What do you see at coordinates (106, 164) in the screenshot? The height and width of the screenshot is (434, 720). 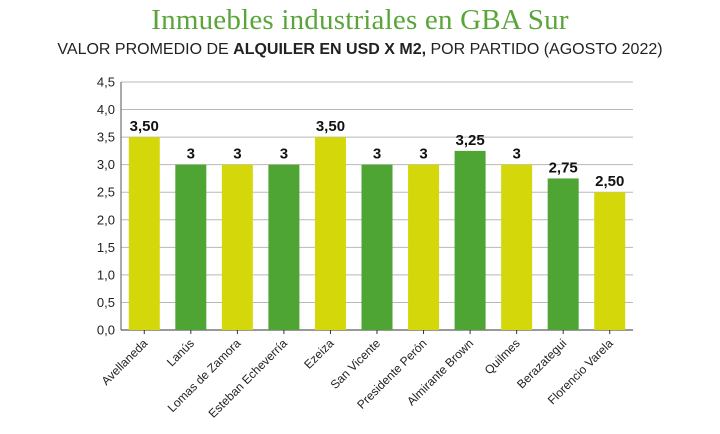 I see `y-tick-label: 3,0` at bounding box center [106, 164].